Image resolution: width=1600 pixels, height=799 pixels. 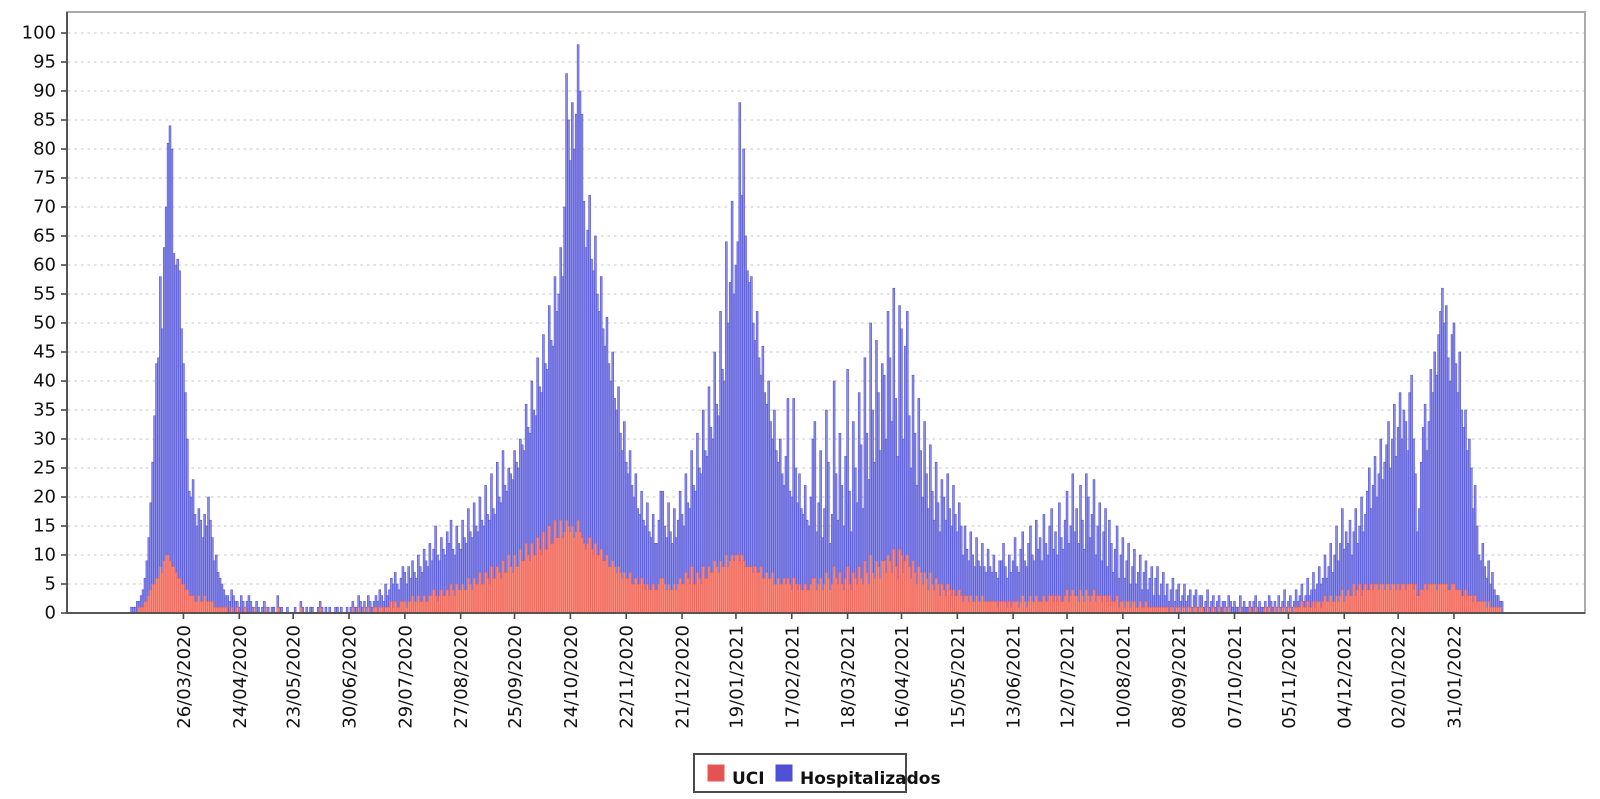 I want to click on x-tick-label: 29/07/2020, so click(x=405, y=677).